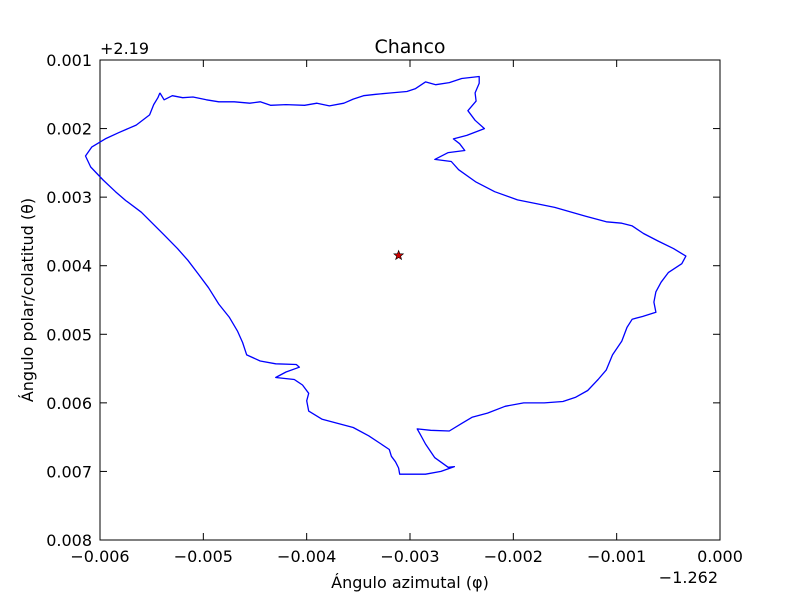 Image resolution: width=800 pixels, height=600 pixels. I want to click on y-tick-label: 0.003, so click(69, 197).